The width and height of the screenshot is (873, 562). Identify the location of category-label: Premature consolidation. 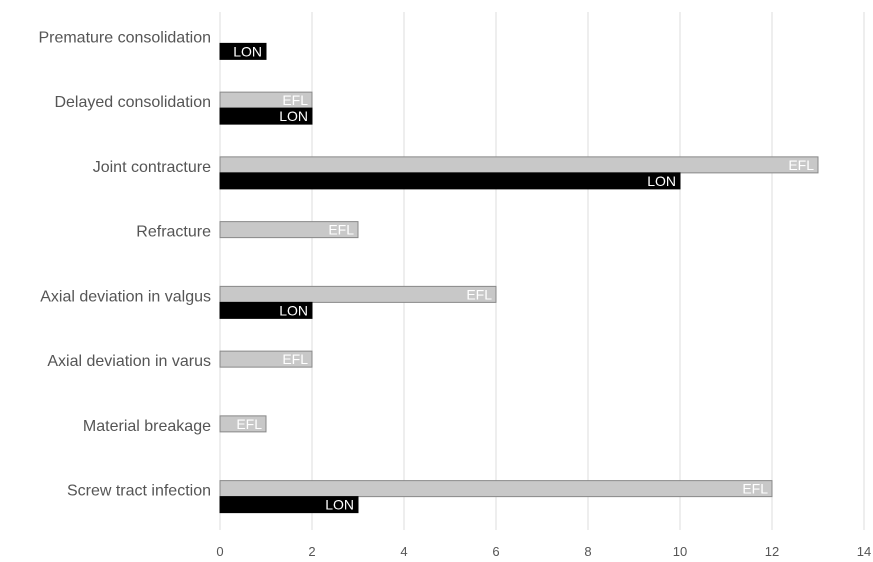
(124, 37).